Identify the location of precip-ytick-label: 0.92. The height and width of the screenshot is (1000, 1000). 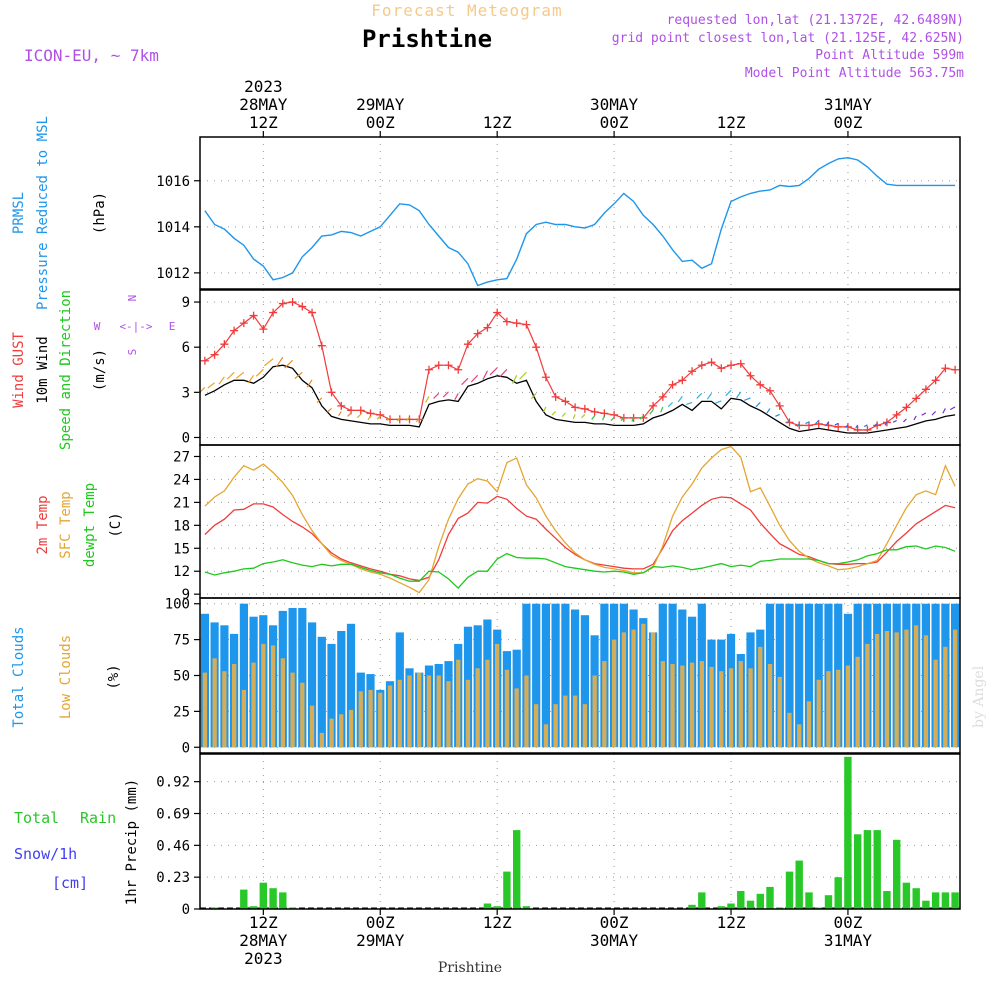
(173, 783).